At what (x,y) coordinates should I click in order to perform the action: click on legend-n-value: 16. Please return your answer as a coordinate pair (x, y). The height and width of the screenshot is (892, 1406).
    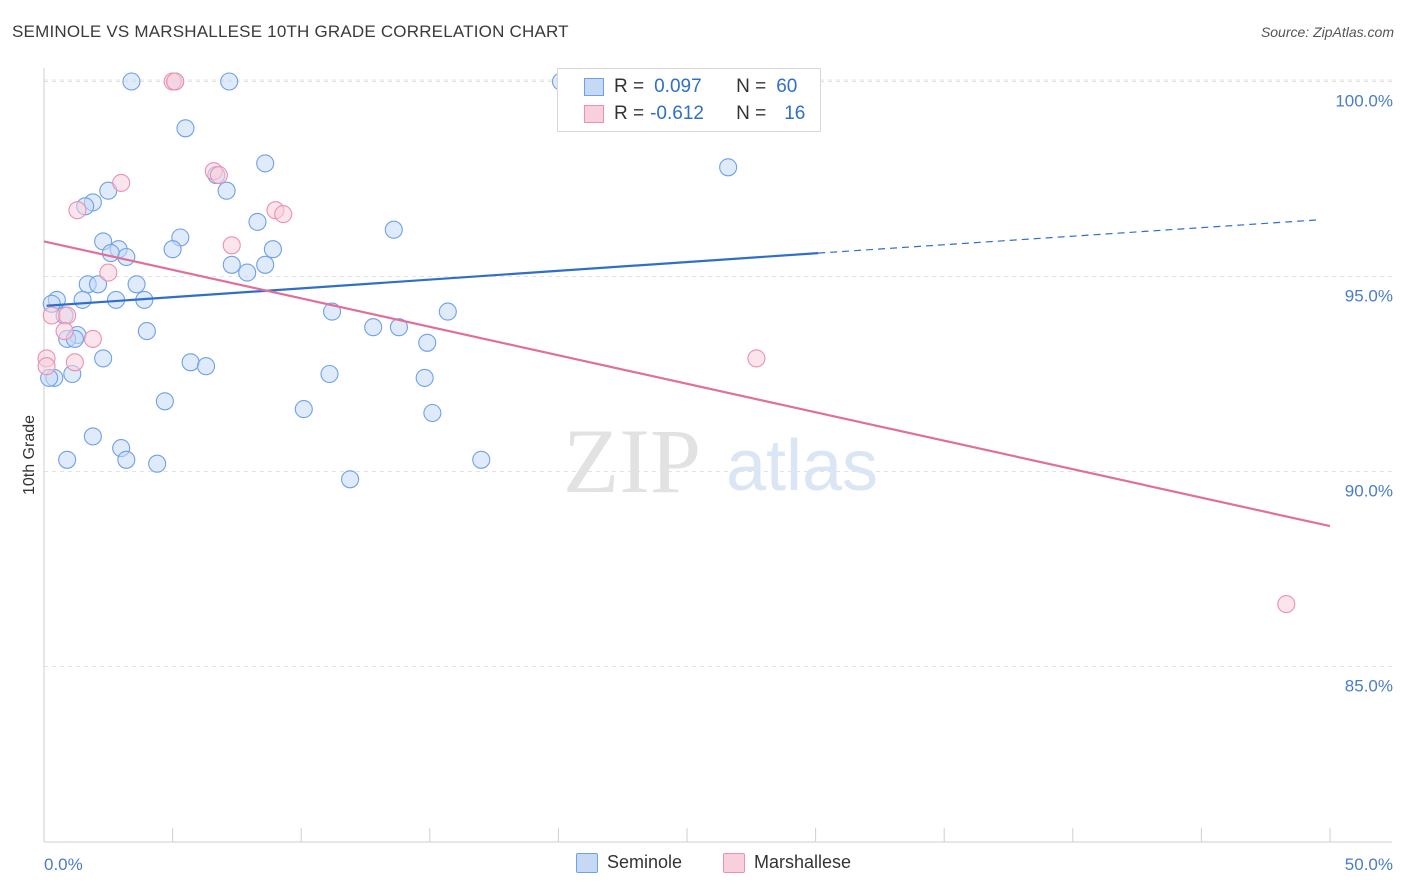
    Looking at the image, I should click on (795, 113).